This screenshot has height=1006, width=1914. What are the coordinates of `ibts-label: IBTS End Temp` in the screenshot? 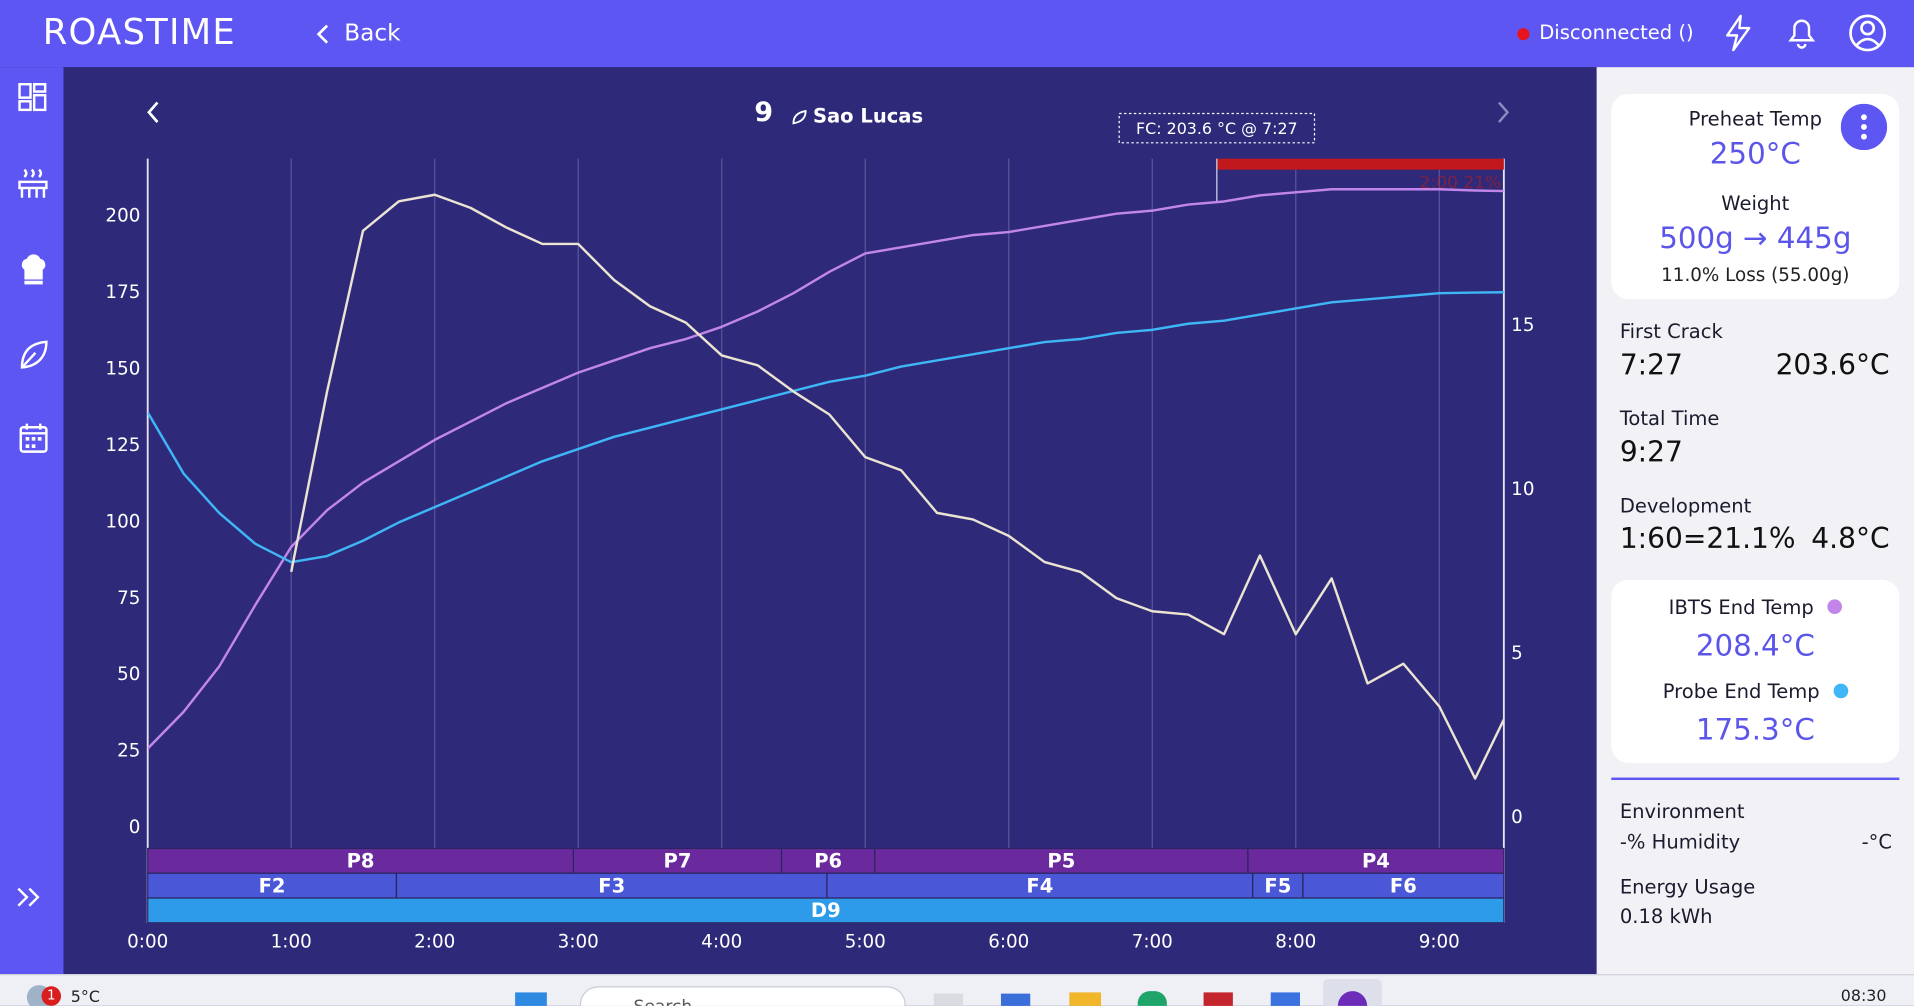 It's located at (1755, 607).